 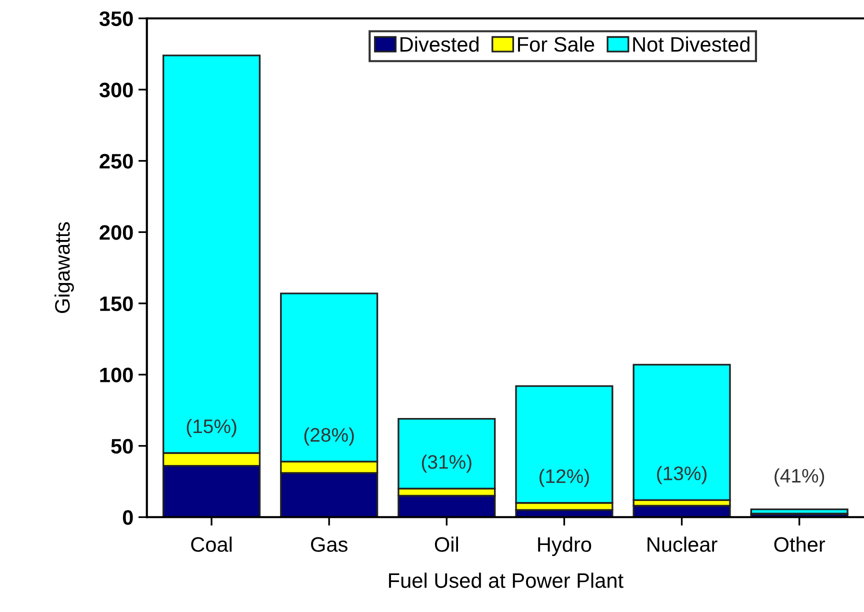 What do you see at coordinates (116, 90) in the screenshot?
I see `y-tick-label: 300` at bounding box center [116, 90].